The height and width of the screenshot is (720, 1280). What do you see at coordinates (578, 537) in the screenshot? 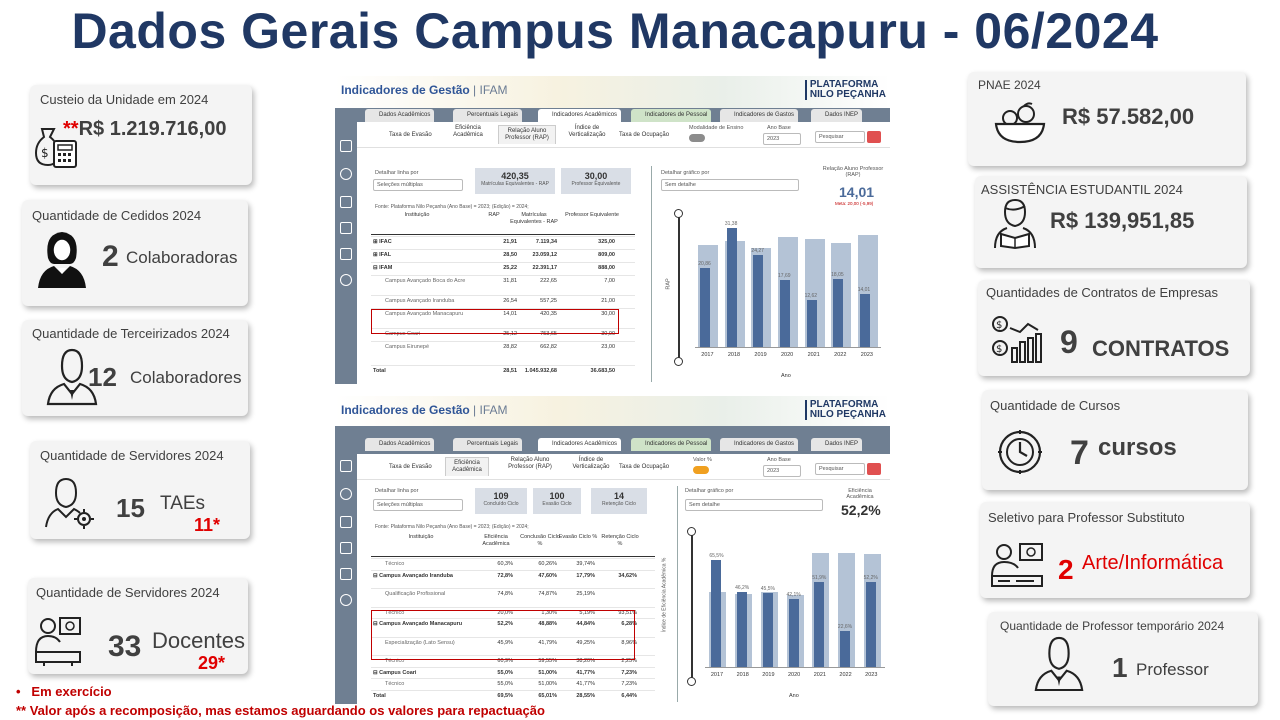
I see `table-header-cell: Evasão Ciclo %` at bounding box center [578, 537].